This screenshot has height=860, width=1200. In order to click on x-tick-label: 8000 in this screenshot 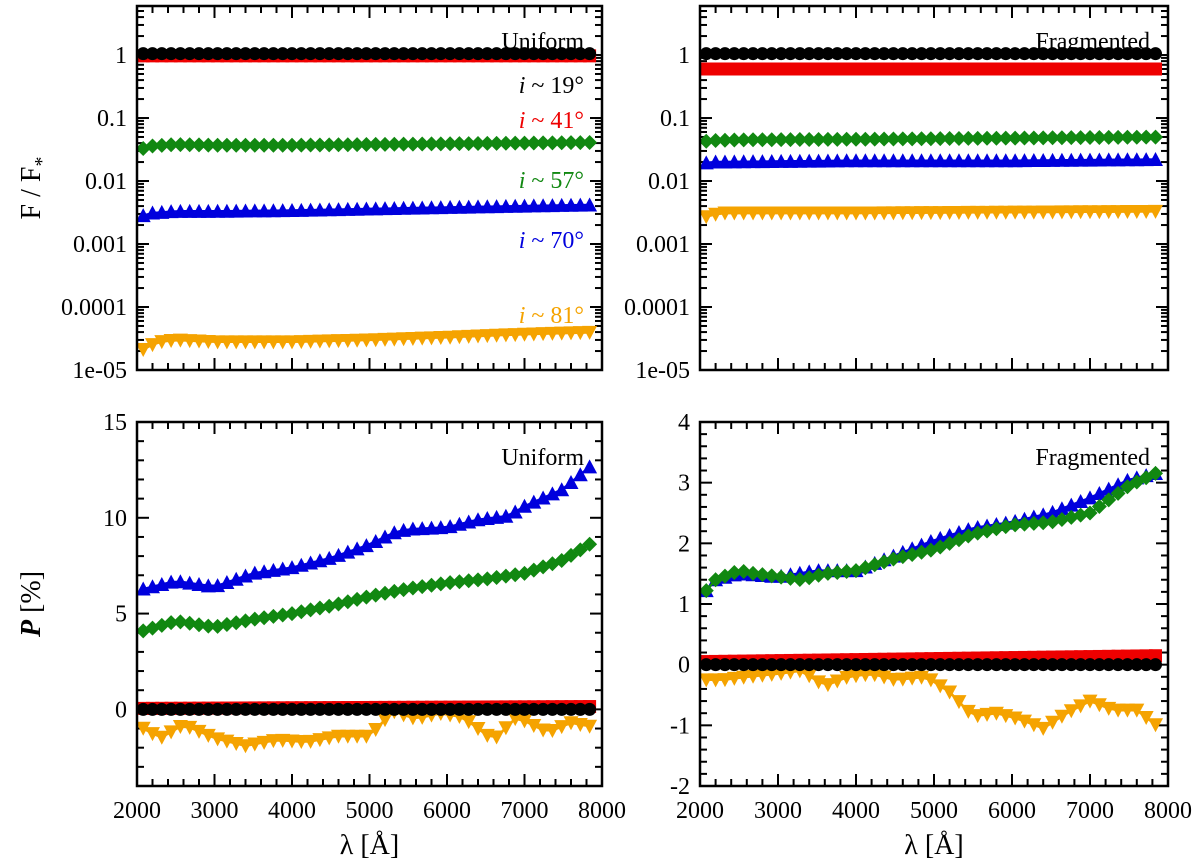, I will do `click(1168, 811)`.